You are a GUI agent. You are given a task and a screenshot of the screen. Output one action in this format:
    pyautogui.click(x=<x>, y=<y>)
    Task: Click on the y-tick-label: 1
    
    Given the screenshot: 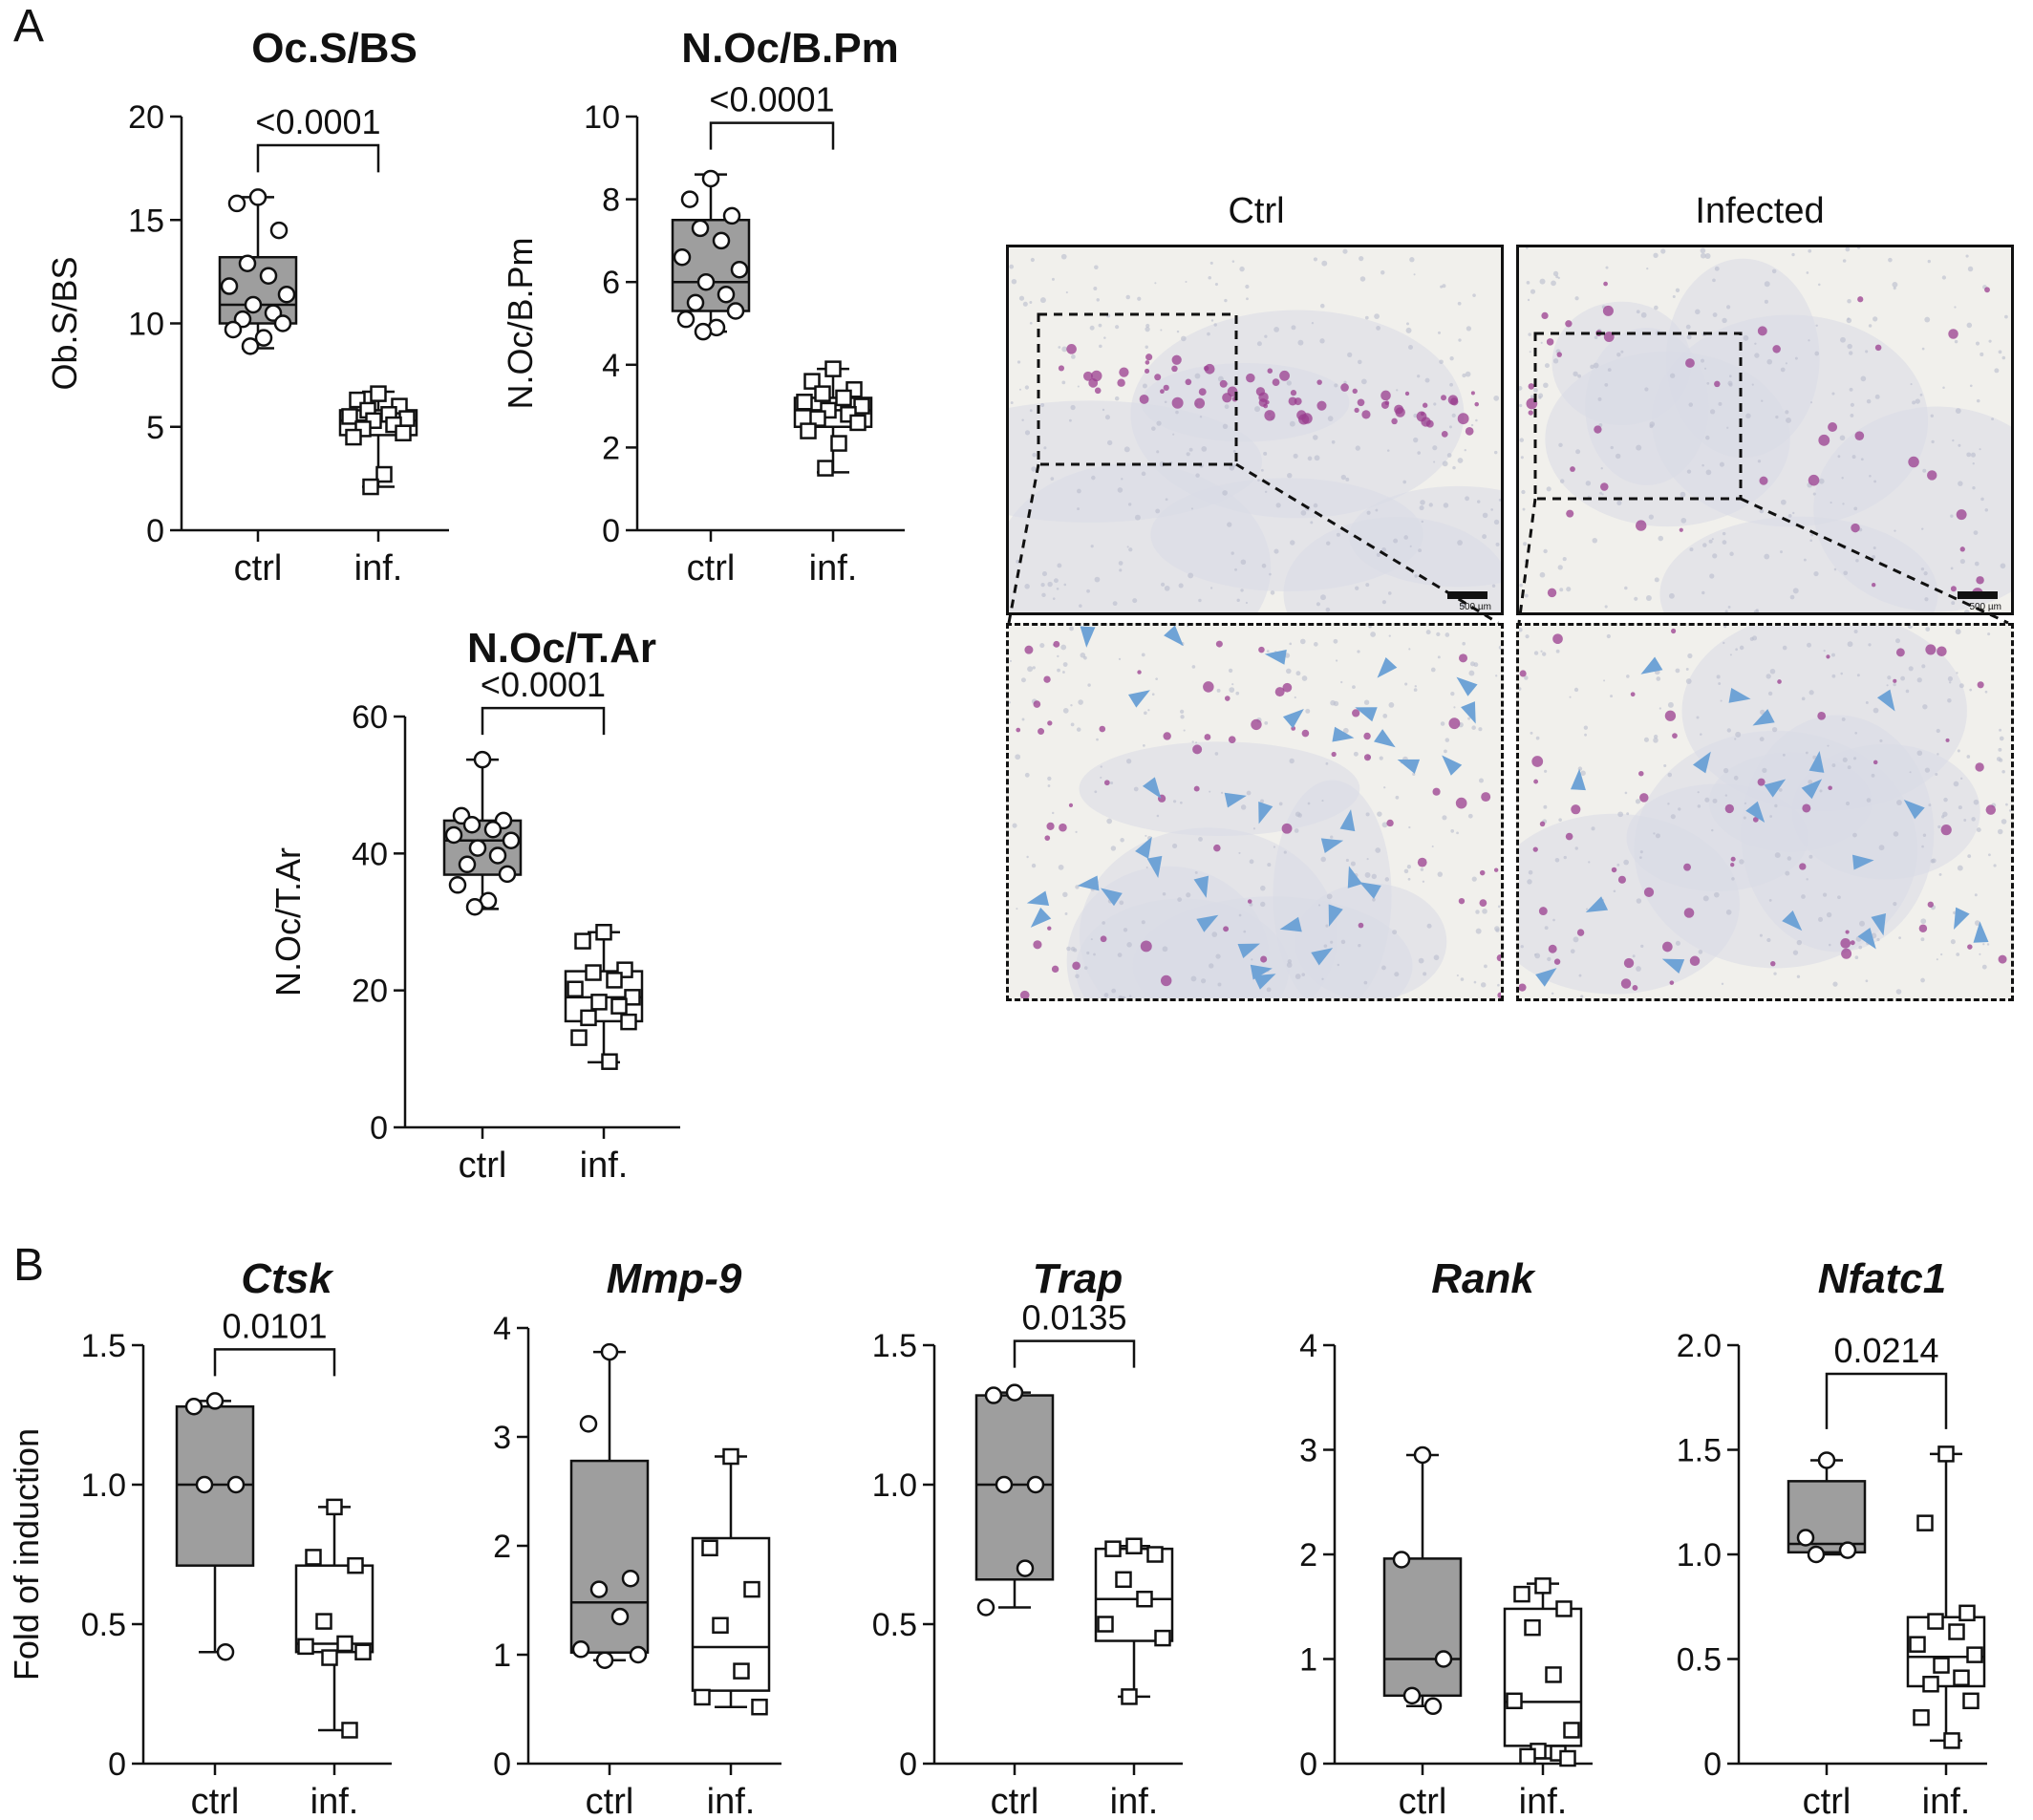 What is the action you would take?
    pyautogui.click(x=502, y=1656)
    